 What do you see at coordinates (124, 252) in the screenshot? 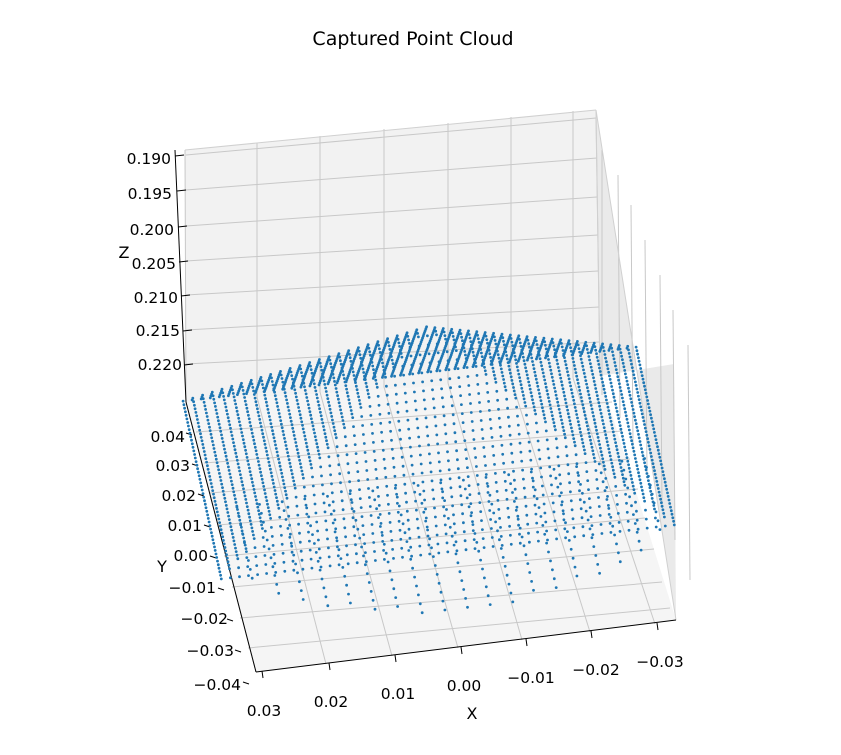
I see `z-axis-label: Z` at bounding box center [124, 252].